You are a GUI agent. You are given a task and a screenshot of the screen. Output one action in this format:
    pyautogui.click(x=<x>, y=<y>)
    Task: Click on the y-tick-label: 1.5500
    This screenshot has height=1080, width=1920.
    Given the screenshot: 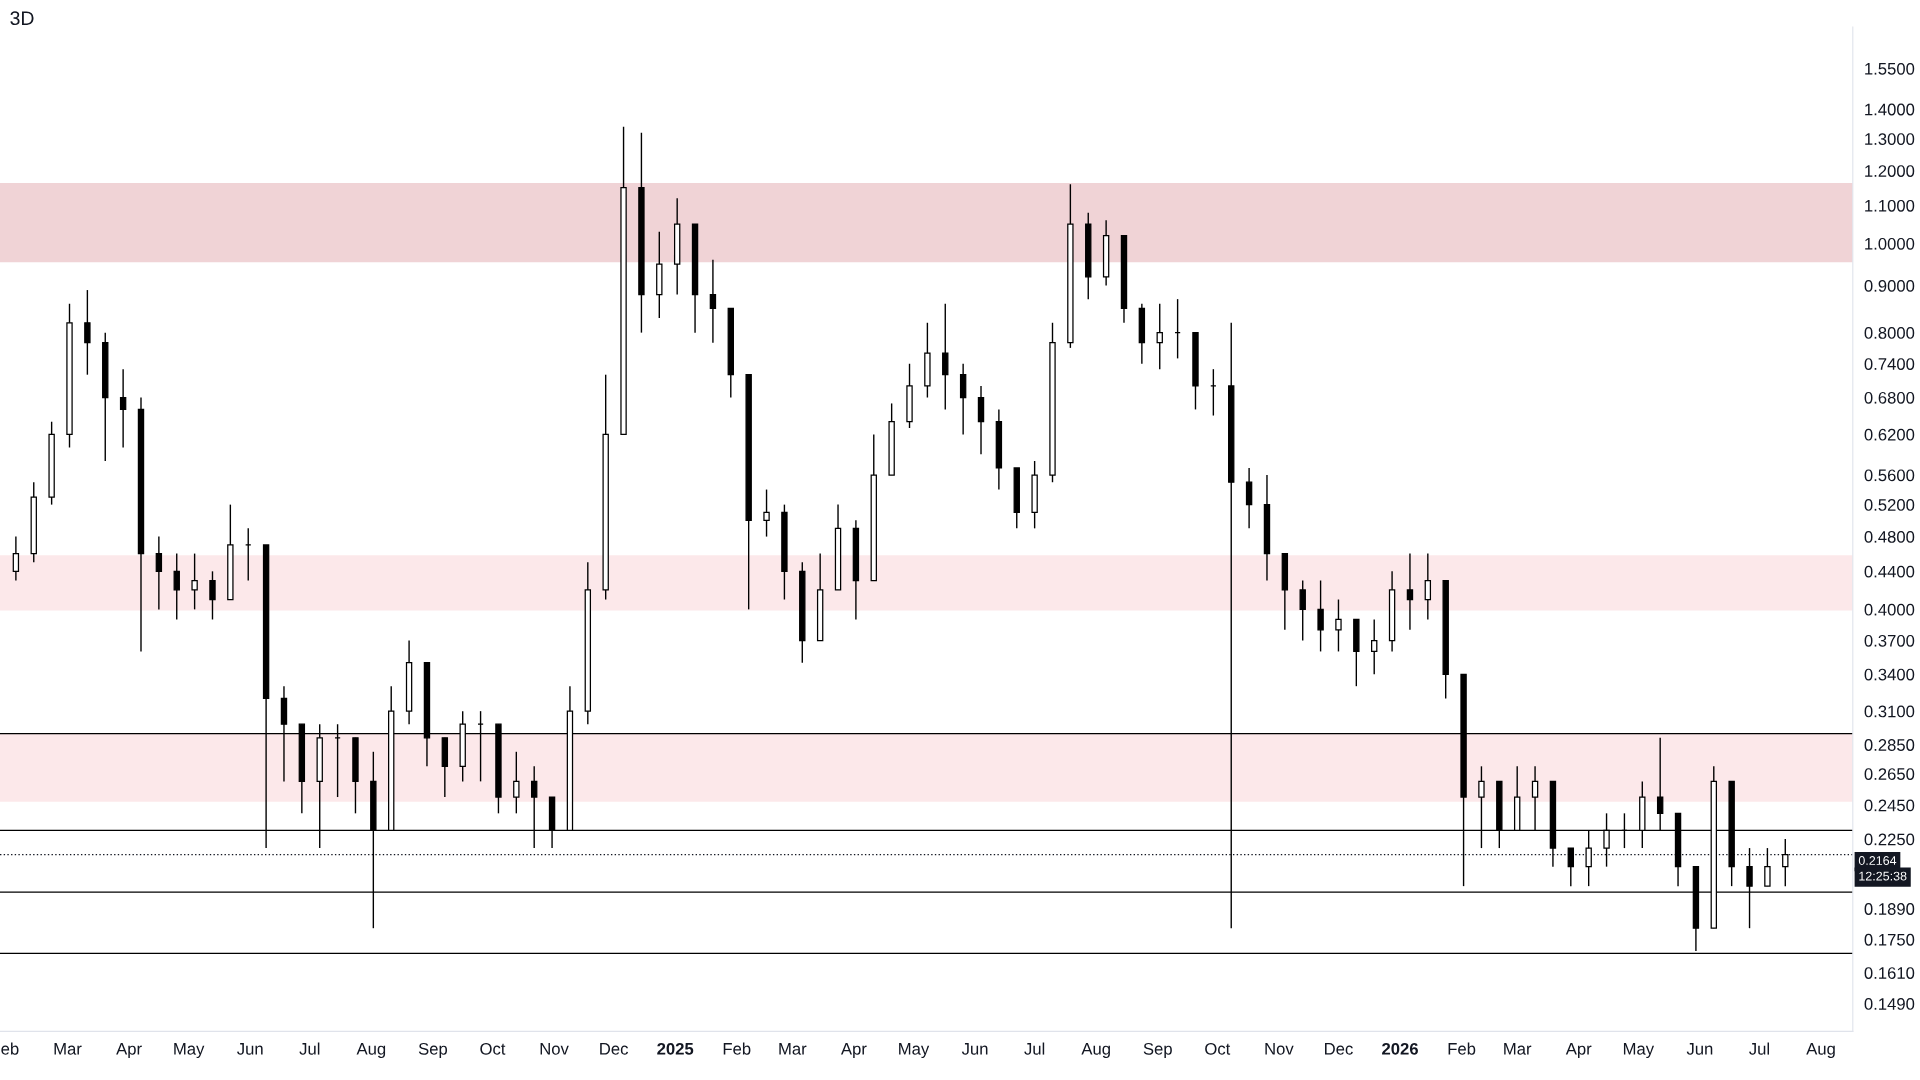 What is the action you would take?
    pyautogui.click(x=1890, y=68)
    